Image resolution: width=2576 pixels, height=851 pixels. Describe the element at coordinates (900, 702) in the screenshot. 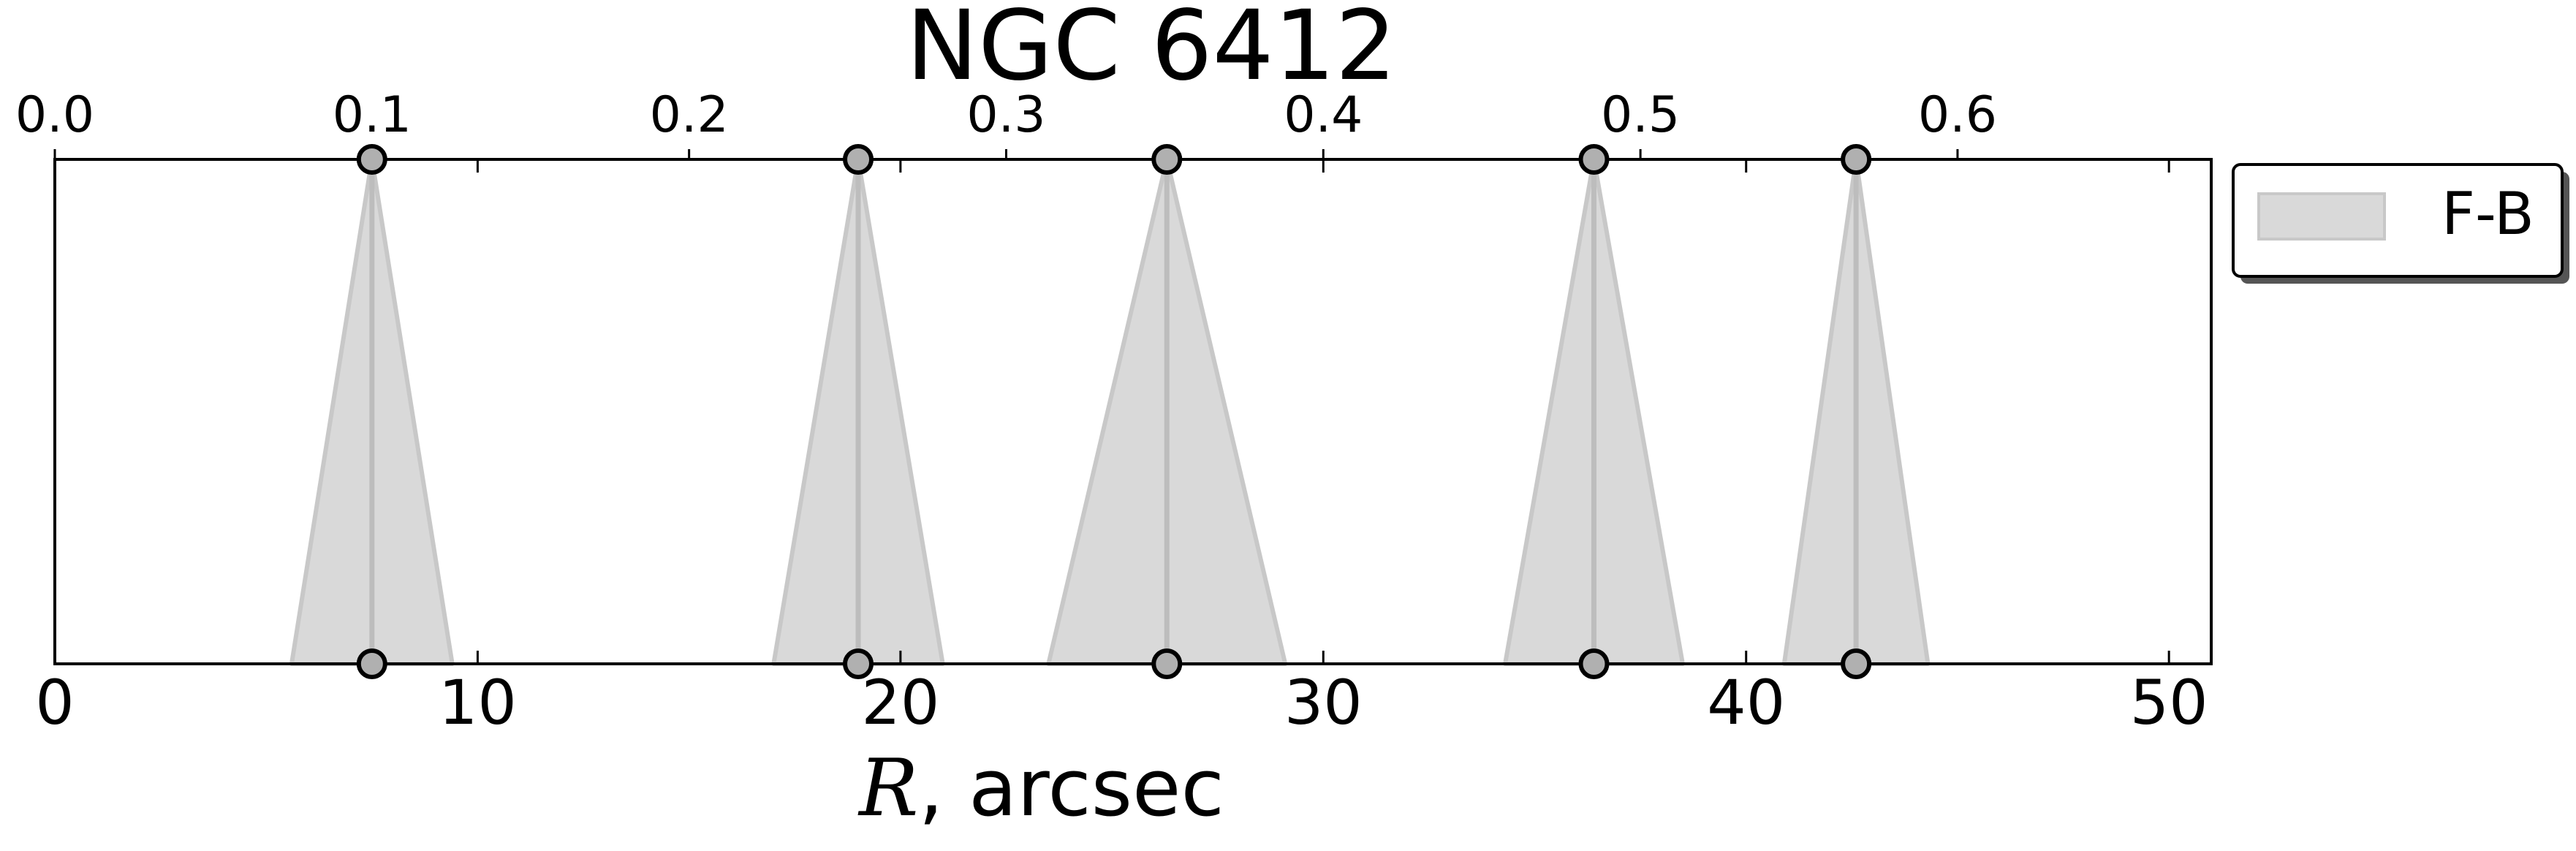

I see `x-tick-label-2: 20` at that location.